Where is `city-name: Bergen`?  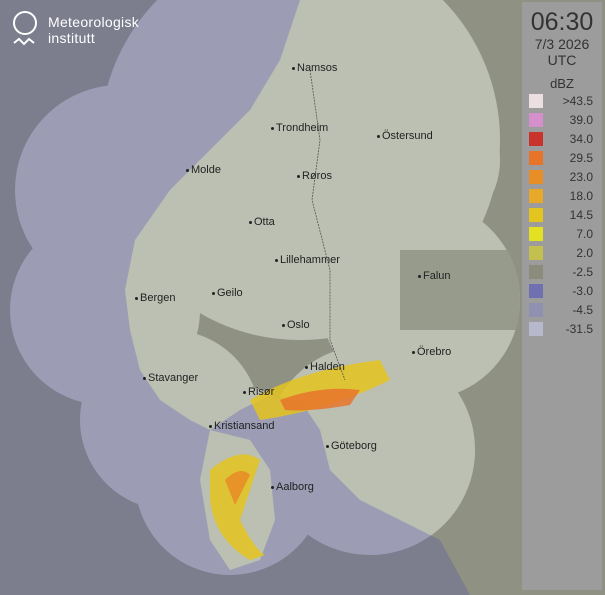
city-name: Bergen is located at coordinates (158, 298).